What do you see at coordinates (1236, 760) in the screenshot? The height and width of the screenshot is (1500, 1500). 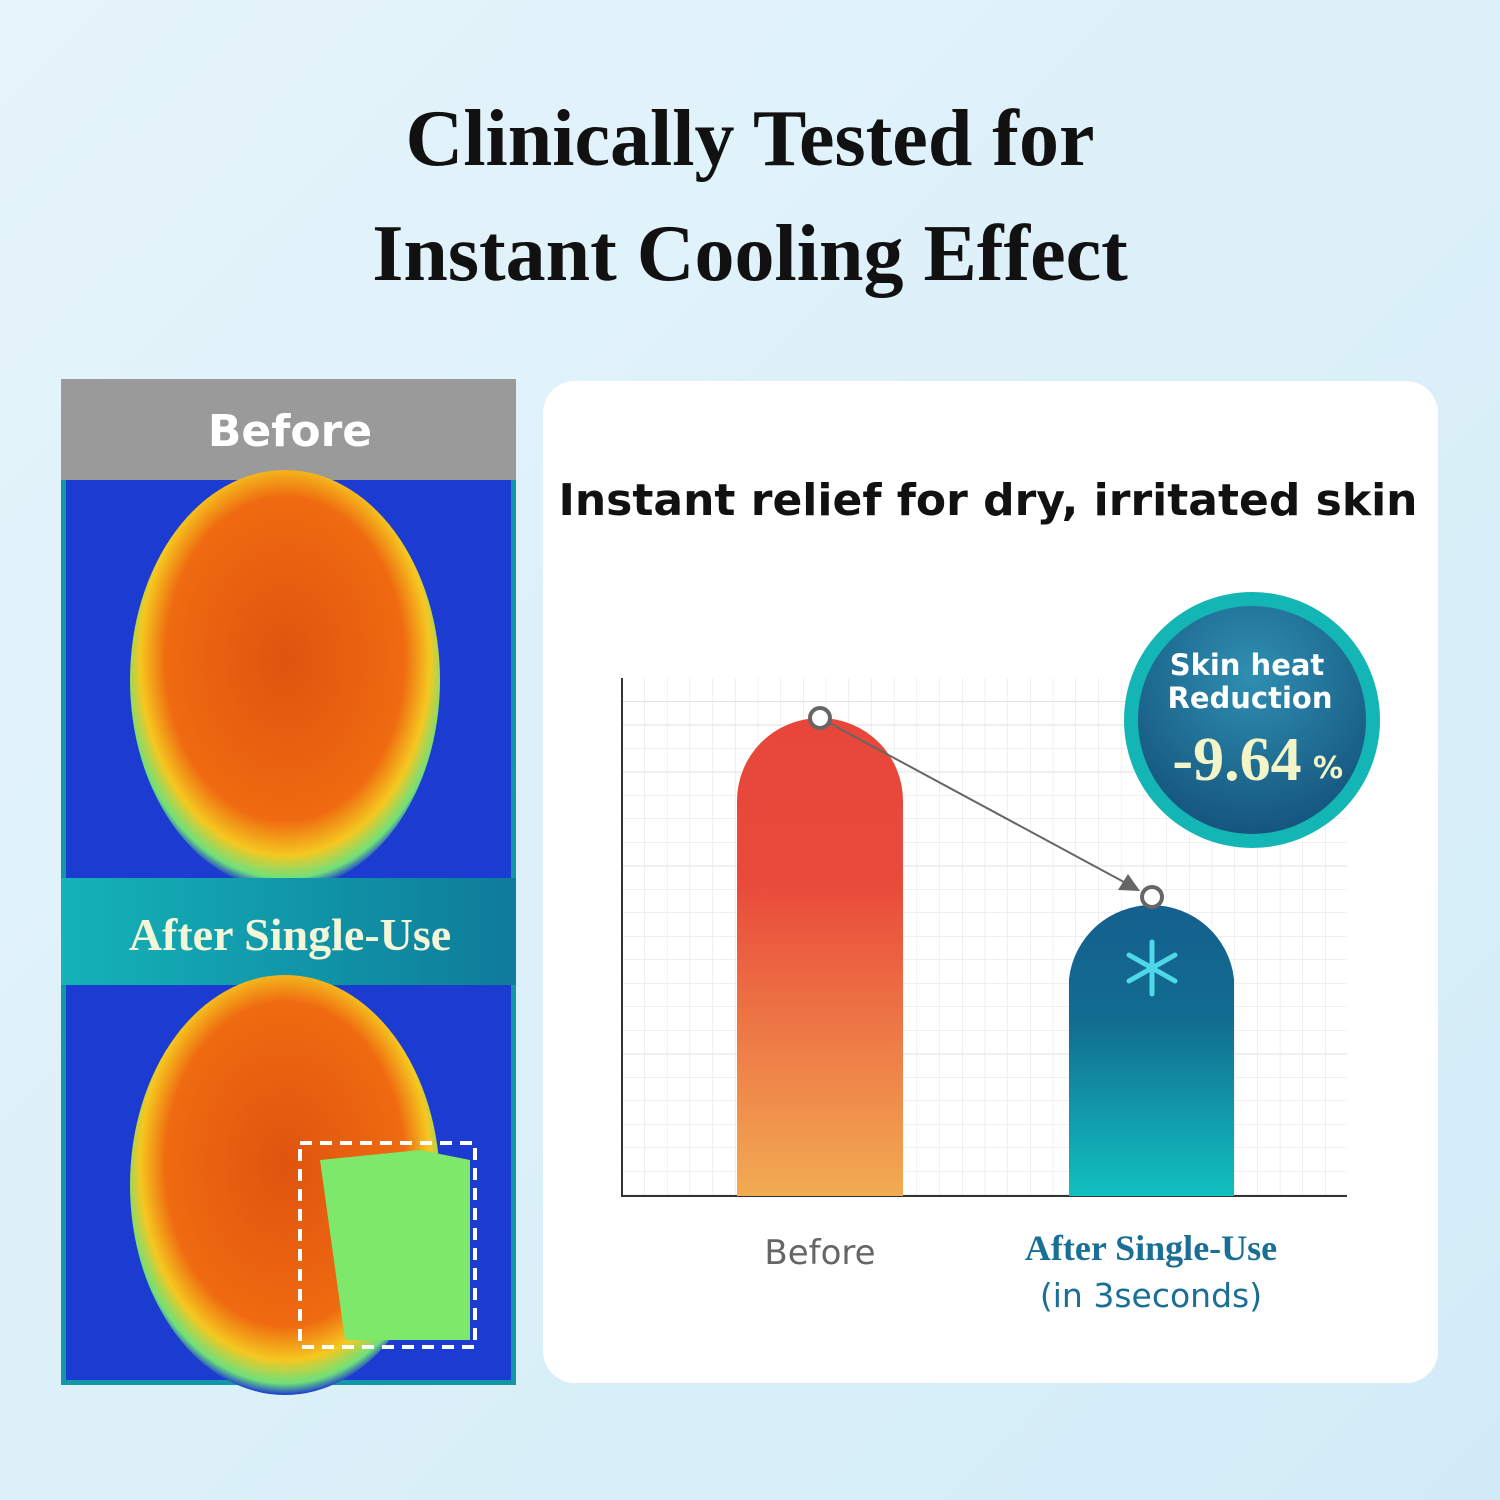 I see `badge-value: -9.64` at bounding box center [1236, 760].